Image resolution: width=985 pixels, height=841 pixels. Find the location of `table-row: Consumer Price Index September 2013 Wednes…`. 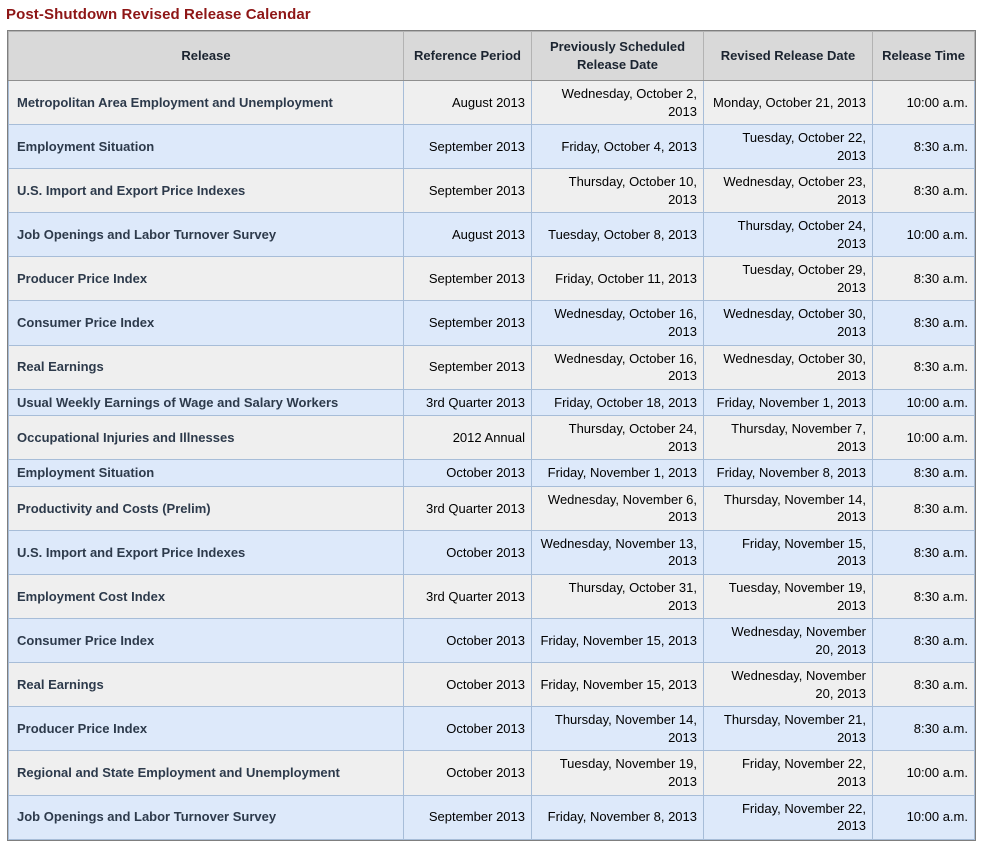

table-row: Consumer Price Index September 2013 Wednes… is located at coordinates (491, 323).